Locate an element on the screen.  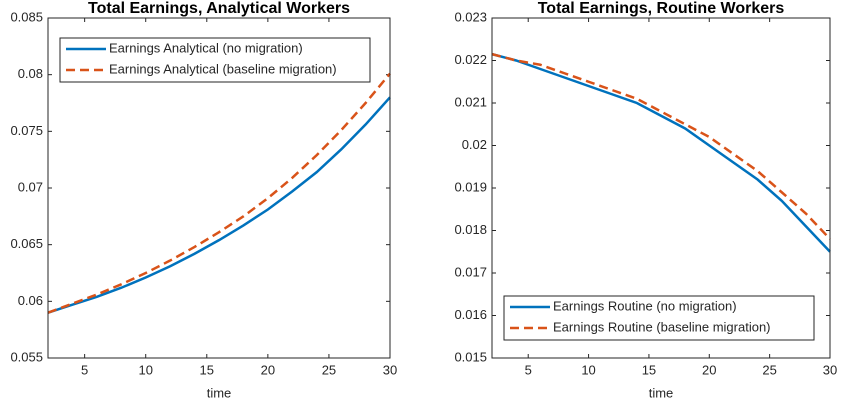
y-tick-label: 0.018 is located at coordinates (470, 229).